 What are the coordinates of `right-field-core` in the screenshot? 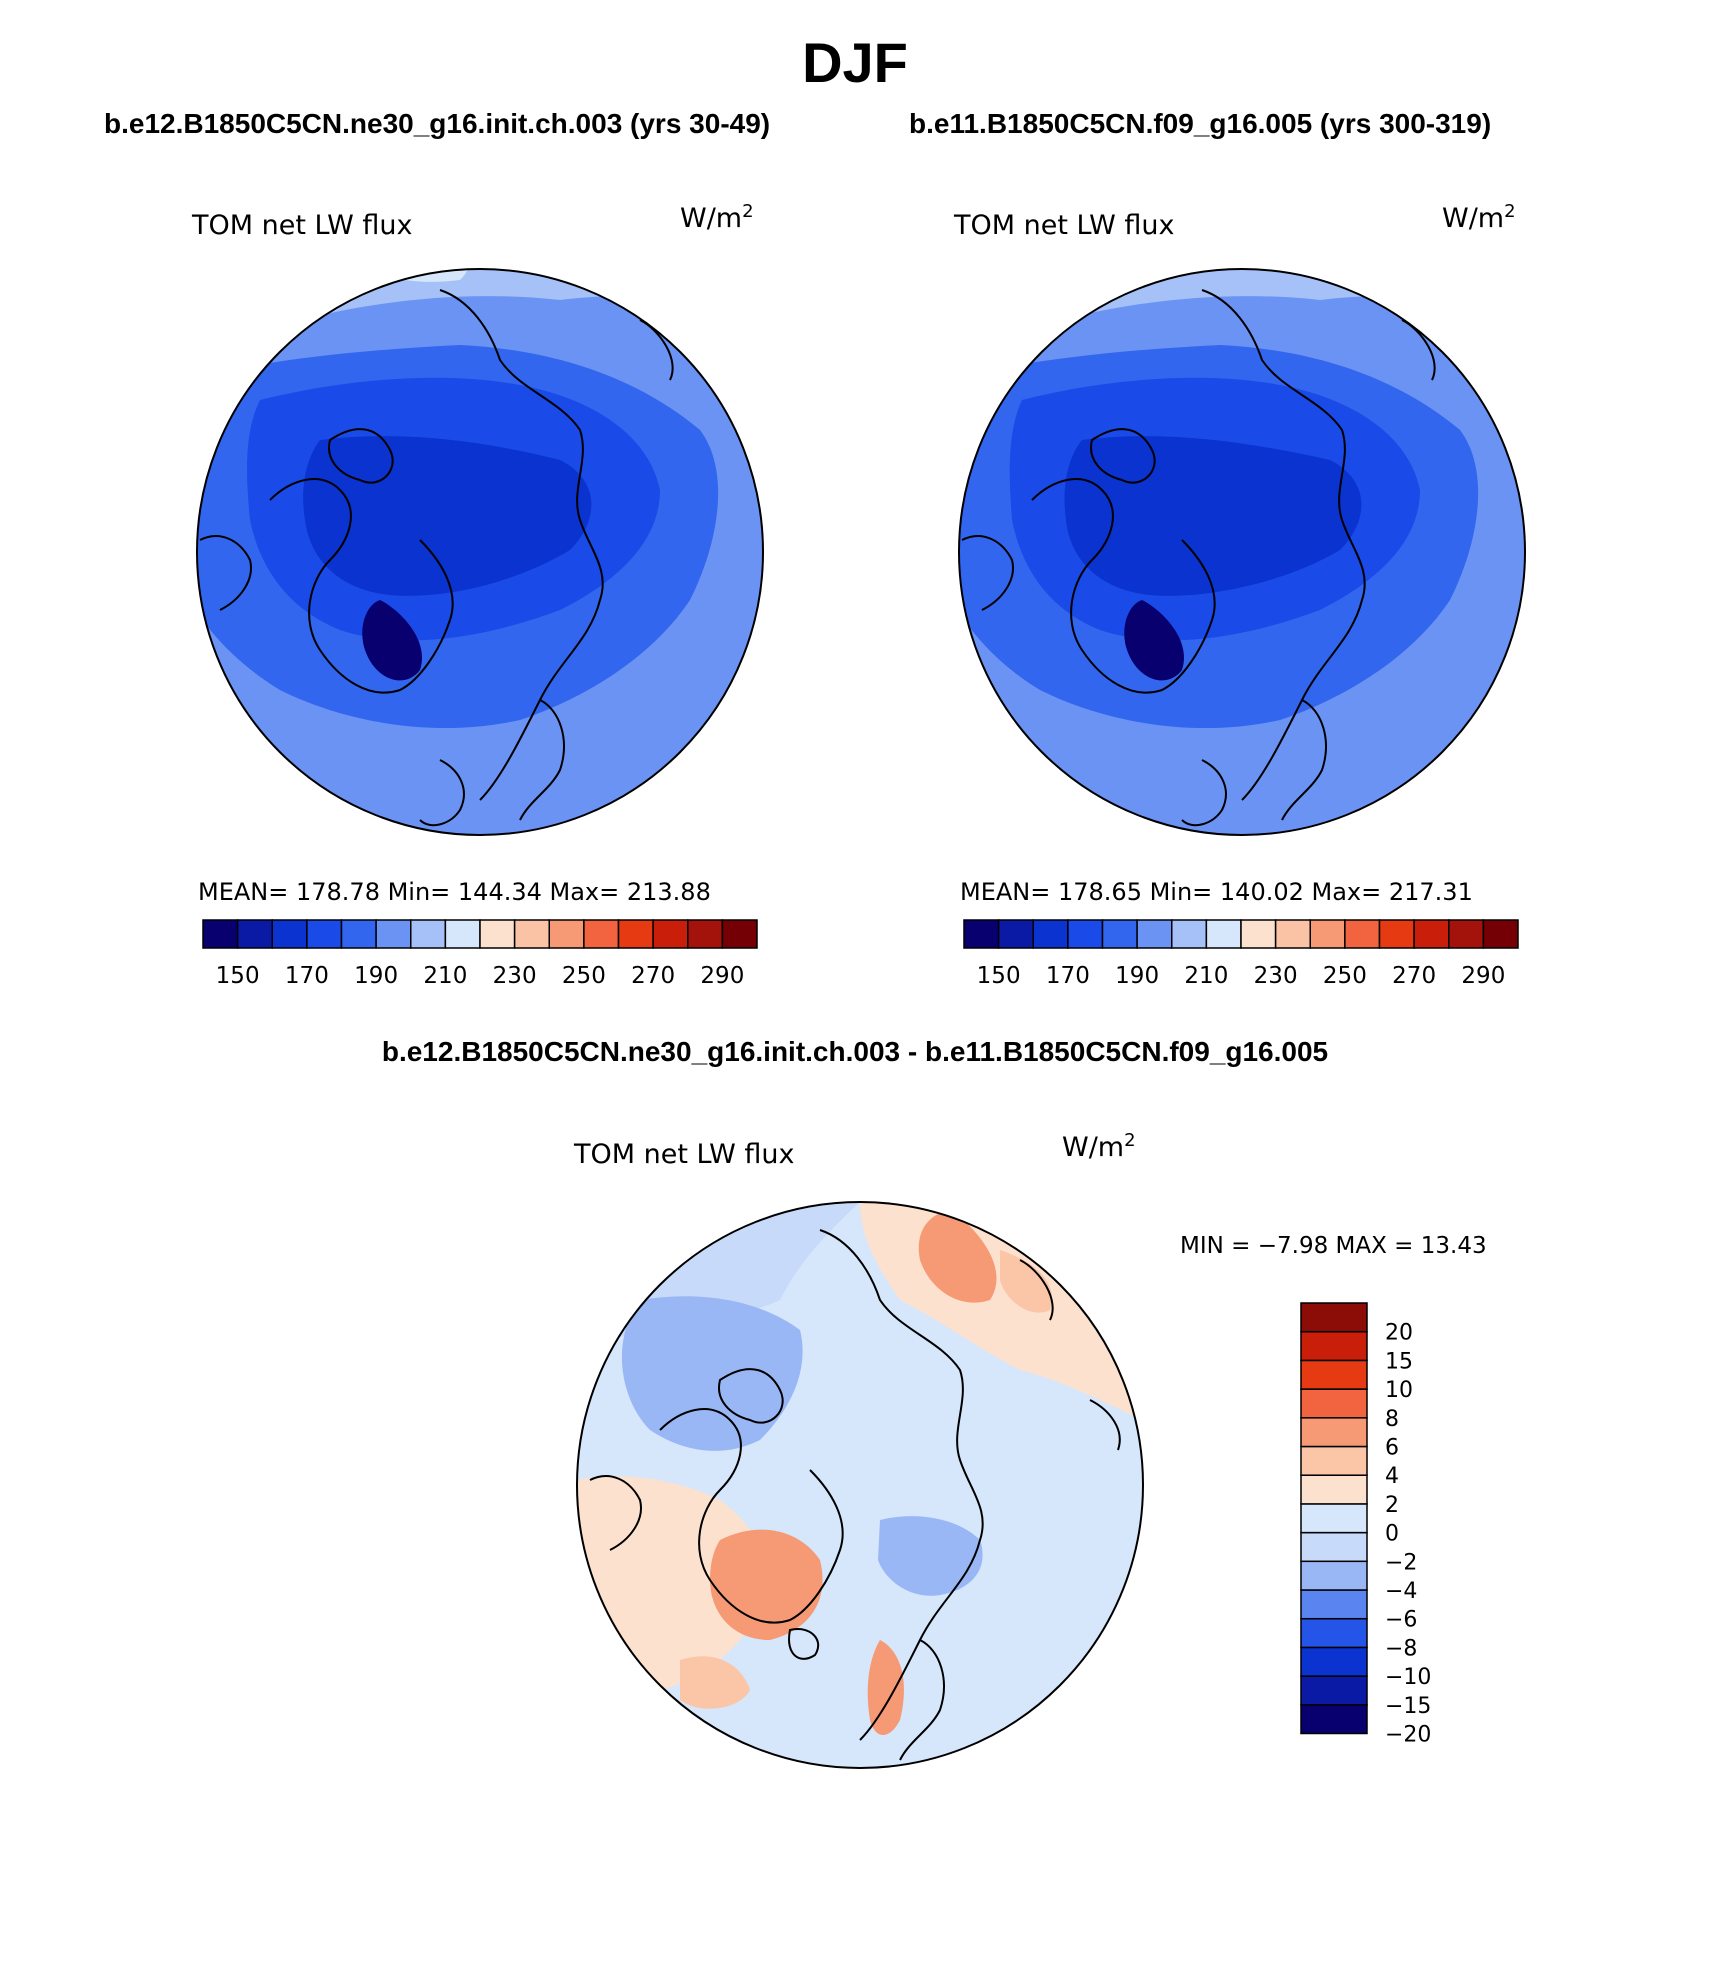 It's located at (1213, 516).